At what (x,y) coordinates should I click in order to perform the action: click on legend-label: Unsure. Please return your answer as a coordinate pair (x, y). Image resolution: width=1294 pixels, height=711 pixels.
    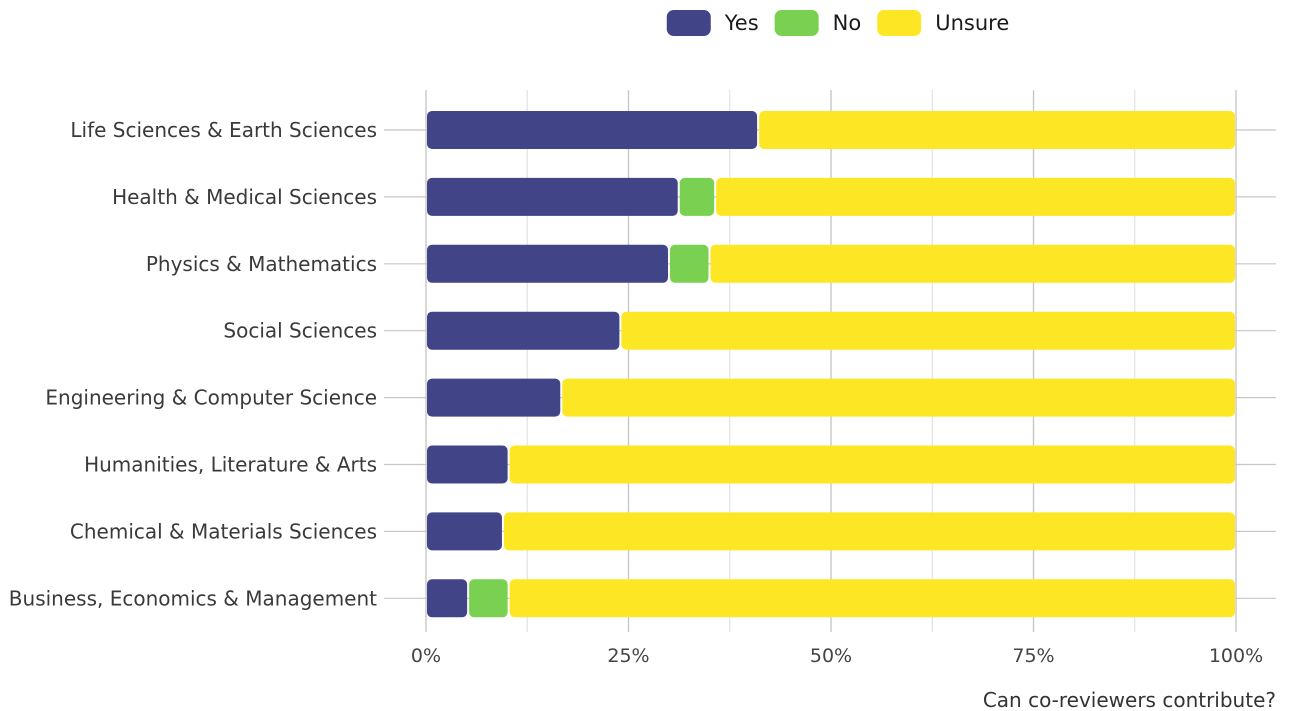
    Looking at the image, I should click on (972, 23).